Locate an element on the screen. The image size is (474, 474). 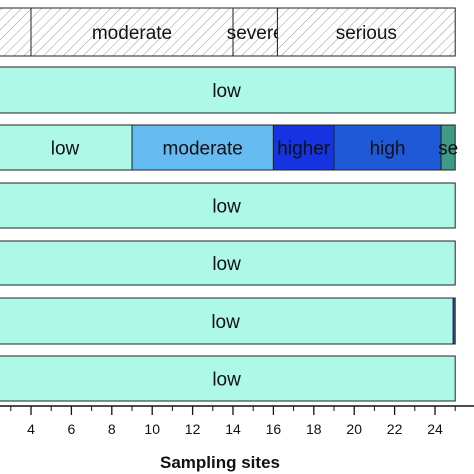
x-tick-label: 20 is located at coordinates (354, 429).